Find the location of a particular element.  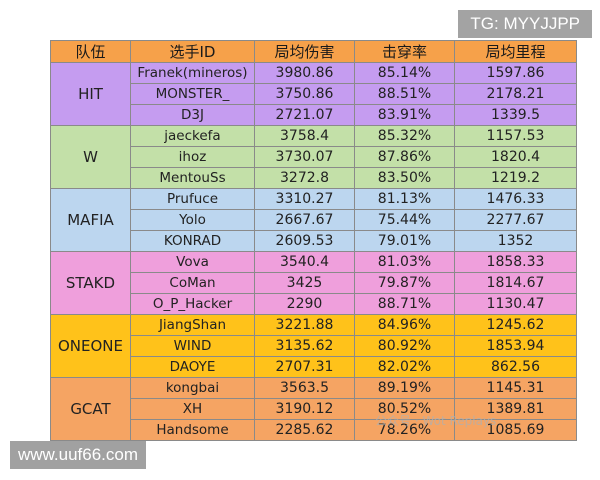

table-row: HIT Franek(mineros) 3980.86 85.14% 1597.86 is located at coordinates (313, 94).